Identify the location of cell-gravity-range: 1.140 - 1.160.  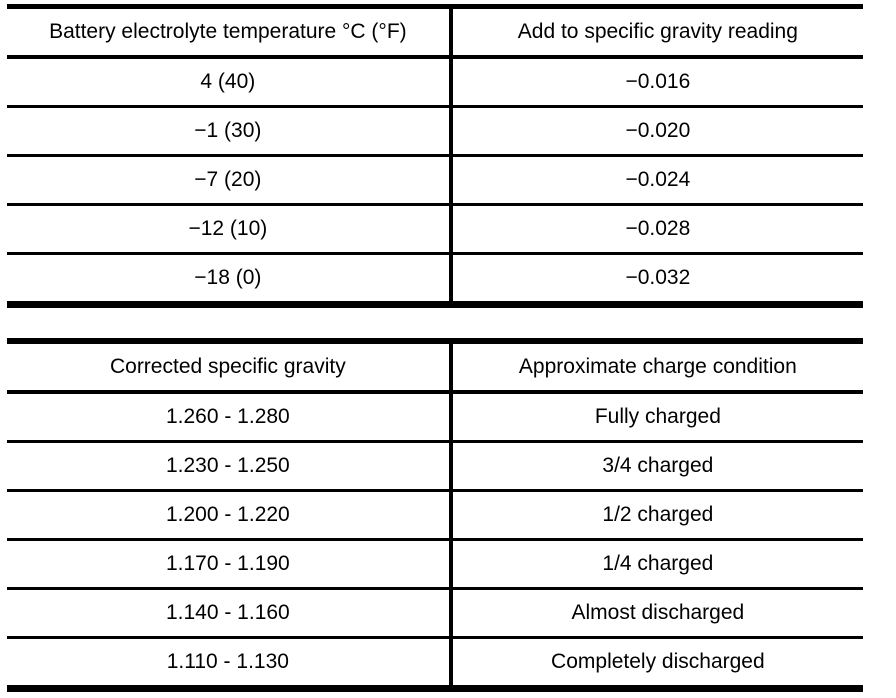
(230, 613).